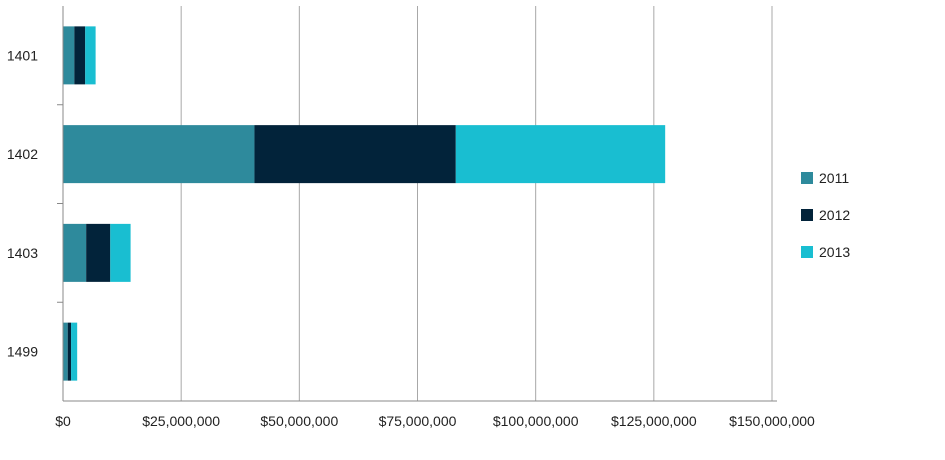 This screenshot has width=945, height=460. Describe the element at coordinates (90, 55) in the screenshot. I see `bar-1401-2013` at that location.